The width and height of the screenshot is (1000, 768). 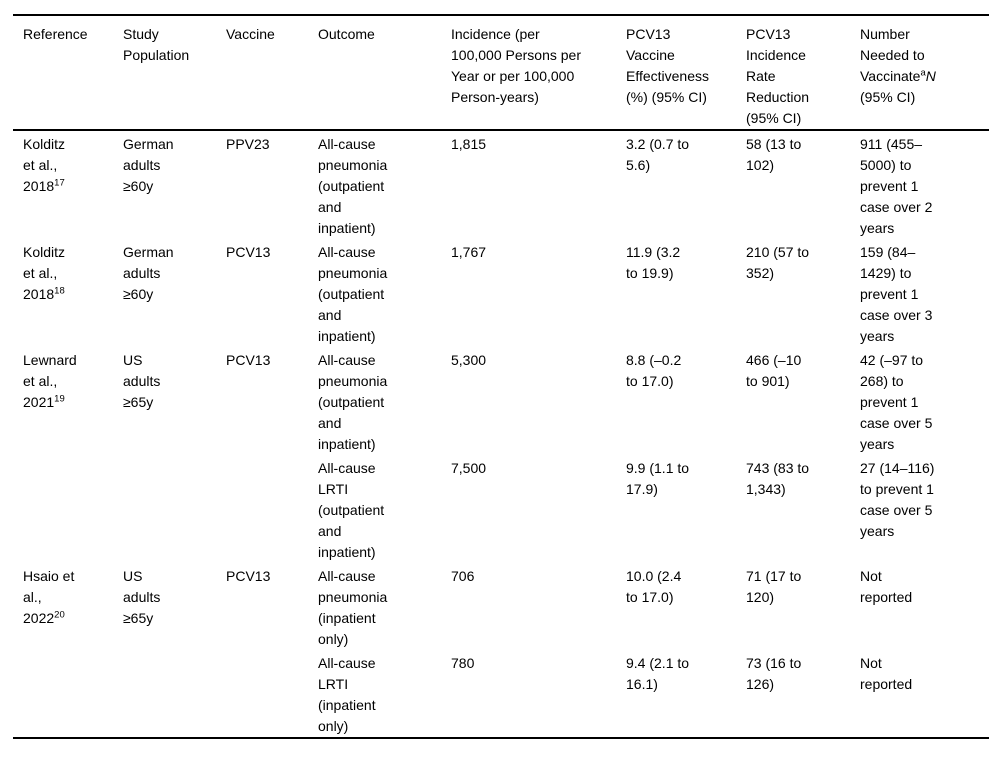 What do you see at coordinates (59, 183) in the screenshot?
I see `reference-superscript: 17` at bounding box center [59, 183].